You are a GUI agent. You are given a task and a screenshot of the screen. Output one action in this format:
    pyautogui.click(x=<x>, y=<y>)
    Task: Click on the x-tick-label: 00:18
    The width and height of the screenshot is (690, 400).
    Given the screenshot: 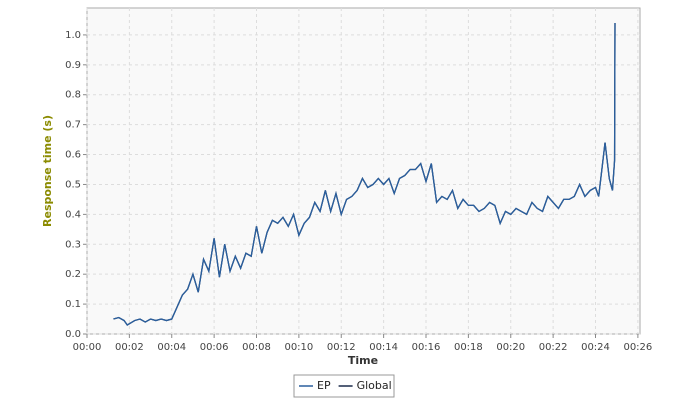 What is the action you would take?
    pyautogui.click(x=468, y=347)
    